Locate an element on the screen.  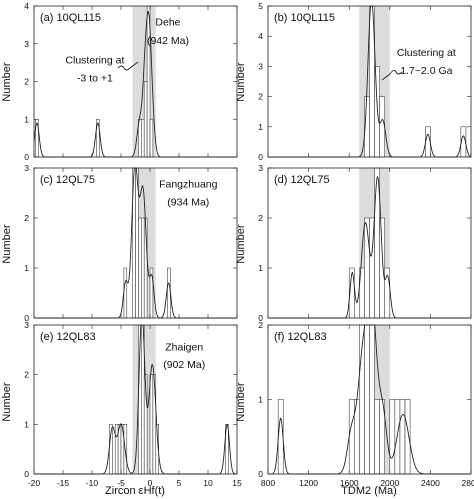
x-tick-label: 5 is located at coordinates (179, 483).